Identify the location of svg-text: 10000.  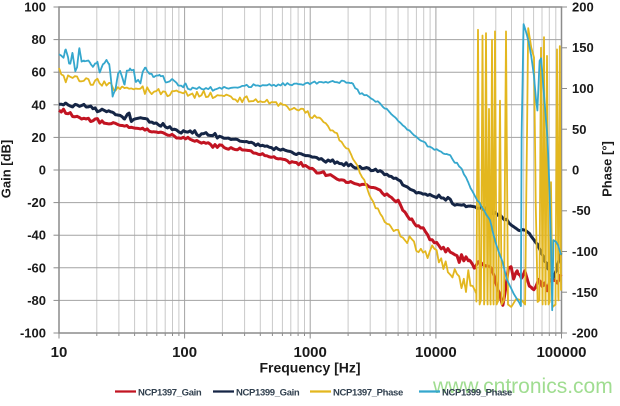
(436, 352).